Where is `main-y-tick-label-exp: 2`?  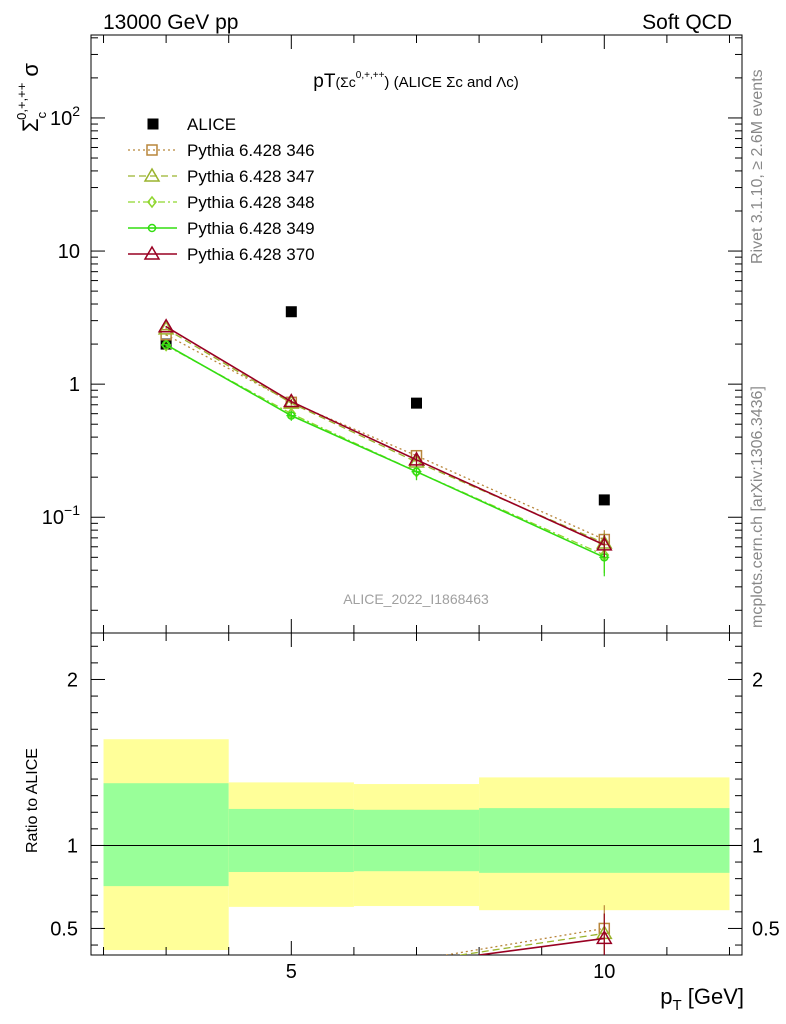
main-y-tick-label-exp: 2 is located at coordinates (76, 111).